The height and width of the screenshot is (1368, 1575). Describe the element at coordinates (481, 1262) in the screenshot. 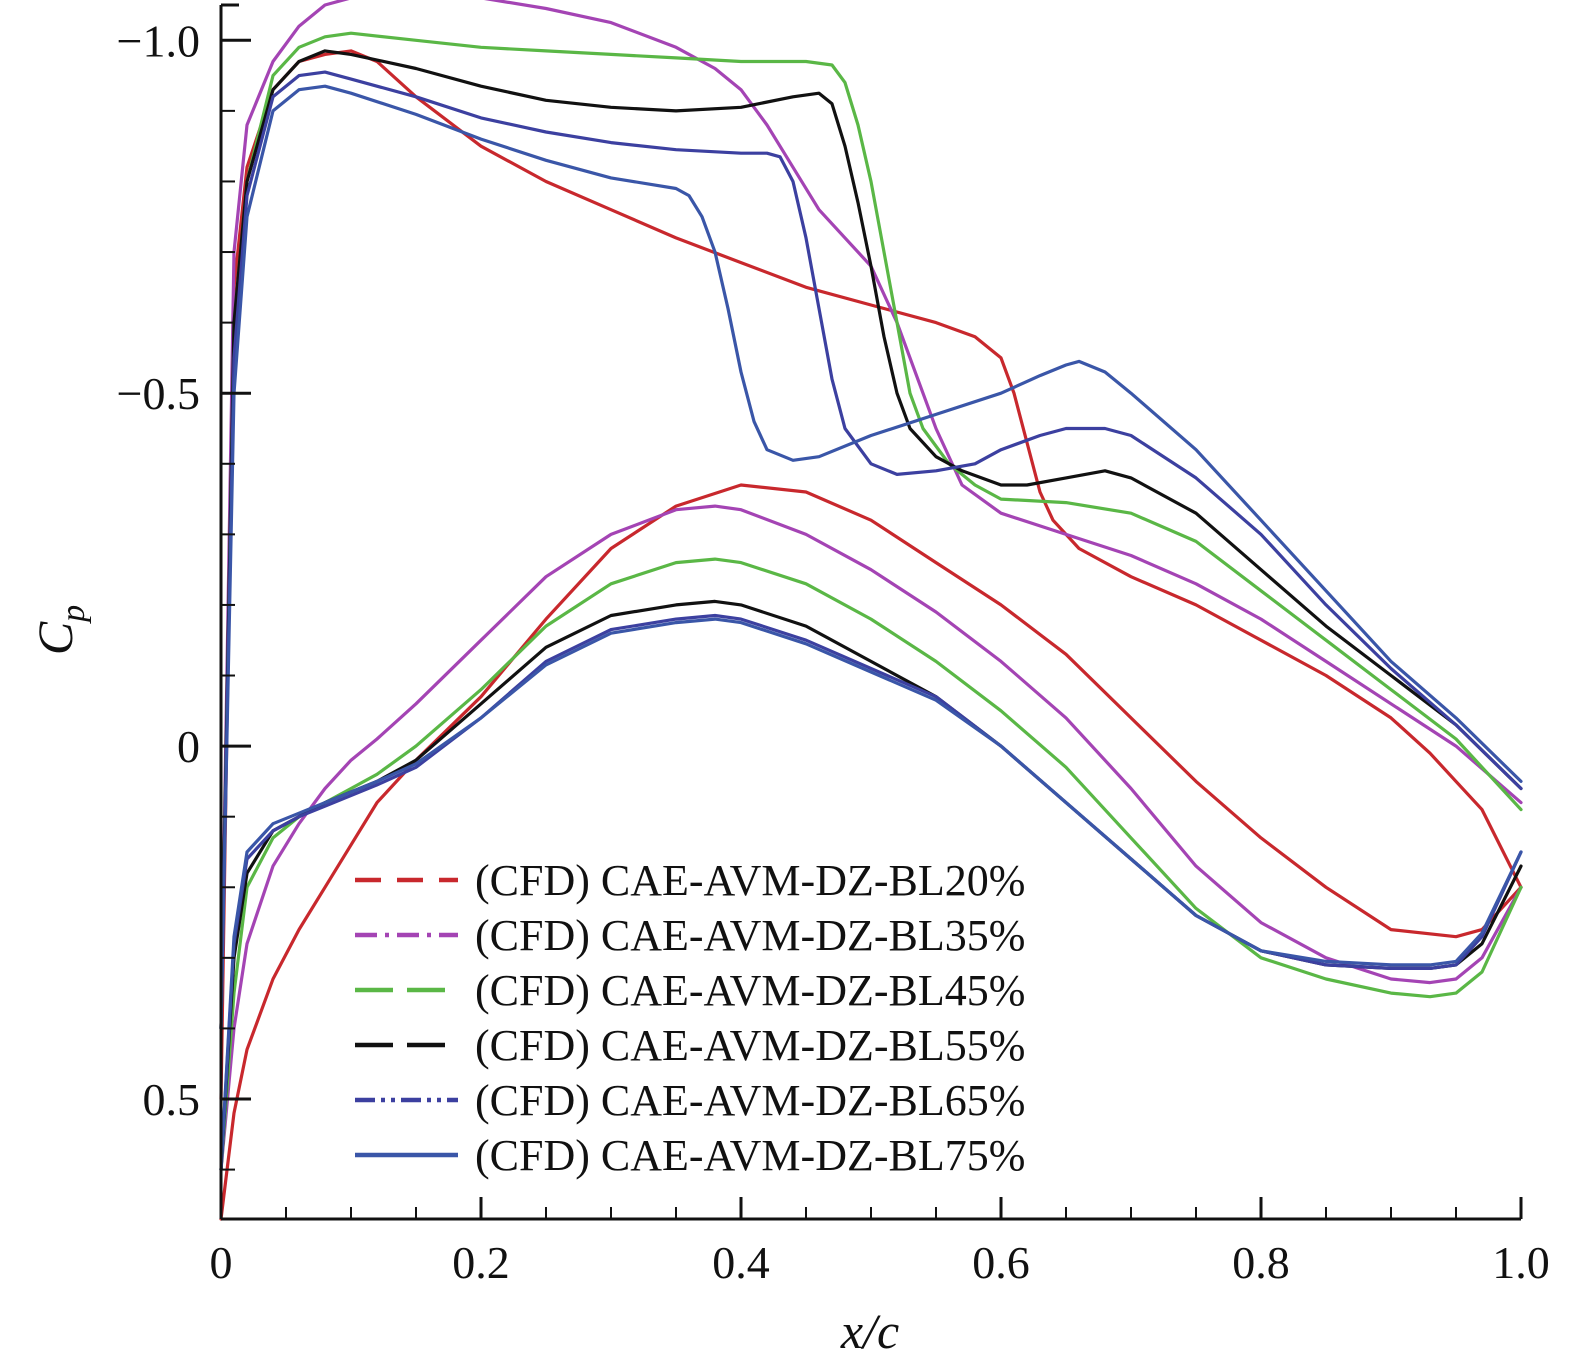

I see `x-tick-label: 0.2` at that location.